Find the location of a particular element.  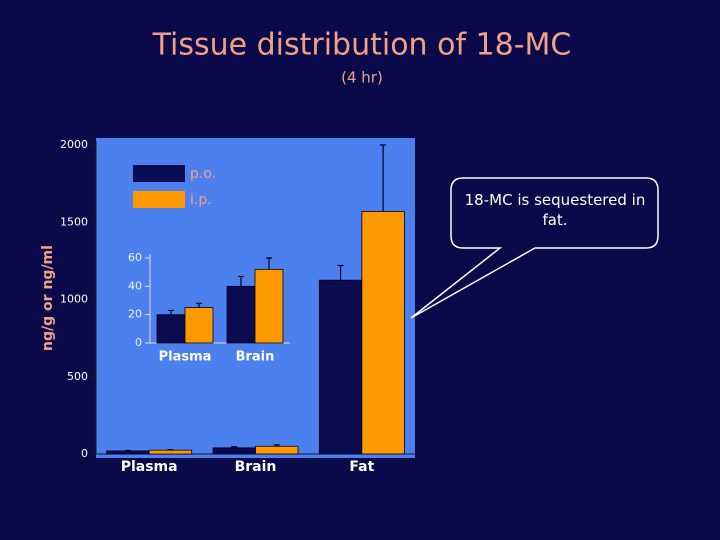

legend-label: p.o. is located at coordinates (203, 174).